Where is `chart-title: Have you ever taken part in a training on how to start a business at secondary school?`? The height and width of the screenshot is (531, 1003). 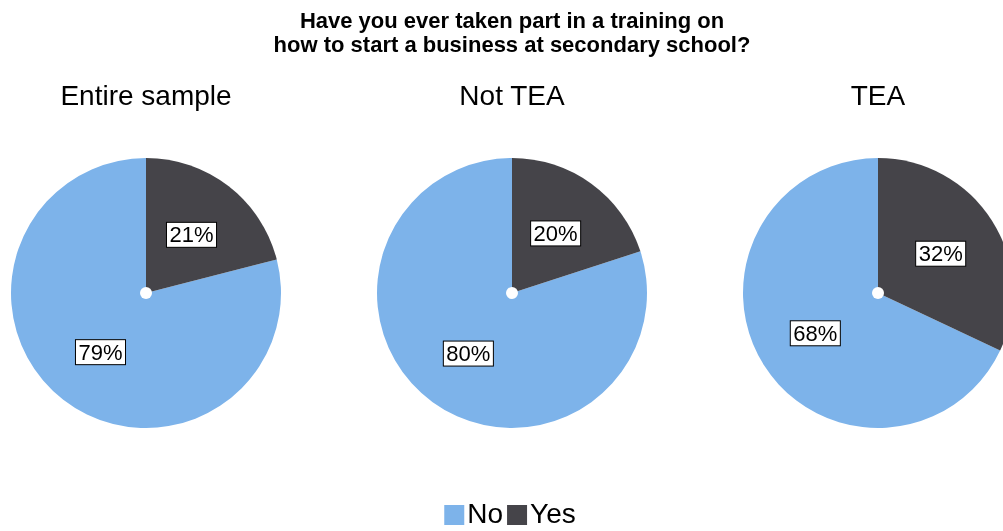 chart-title: Have you ever taken part in a training on how to start a business at secondary school? is located at coordinates (512, 32).